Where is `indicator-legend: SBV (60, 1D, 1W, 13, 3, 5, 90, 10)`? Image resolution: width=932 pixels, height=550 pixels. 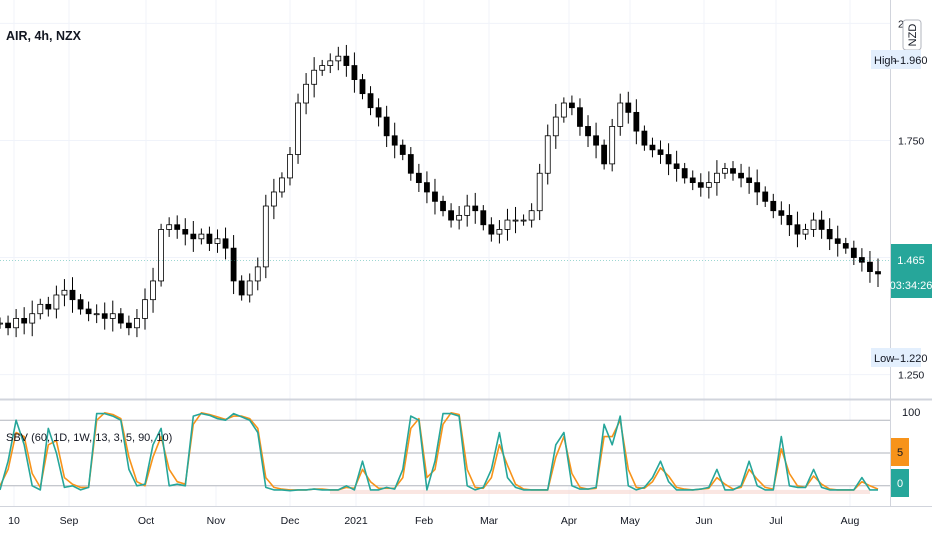
indicator-legend: SBV (60, 1D, 1W, 13, 3, 5, 90, 10) is located at coordinates (89, 438).